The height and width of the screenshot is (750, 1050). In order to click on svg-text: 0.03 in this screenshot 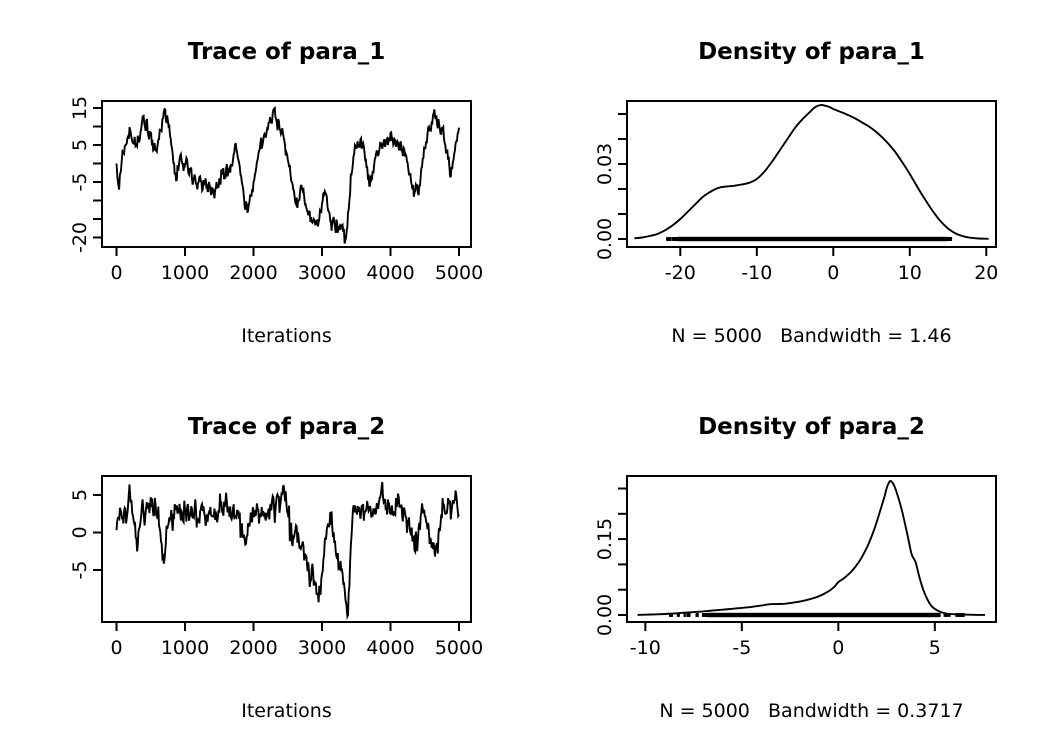, I will do `click(605, 164)`.